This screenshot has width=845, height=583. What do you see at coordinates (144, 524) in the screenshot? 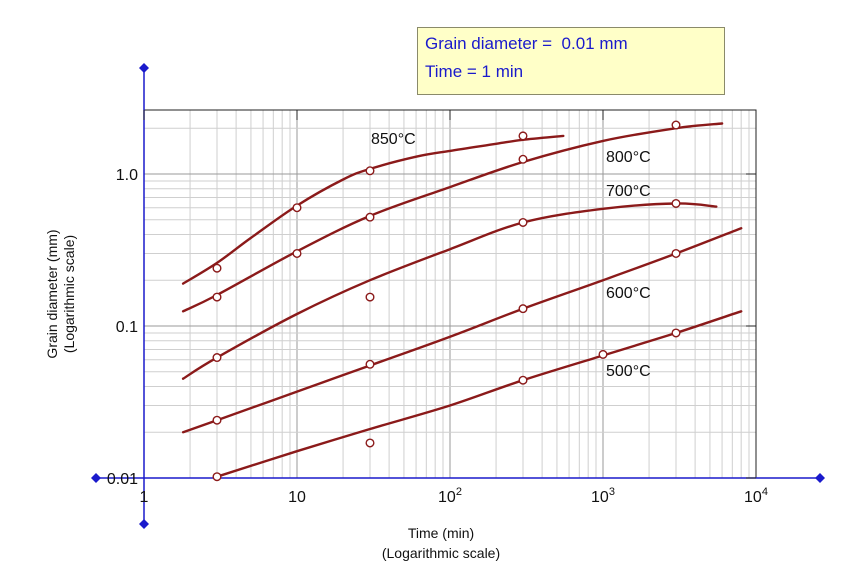
I see `y-axis-bottom-handle` at bounding box center [144, 524].